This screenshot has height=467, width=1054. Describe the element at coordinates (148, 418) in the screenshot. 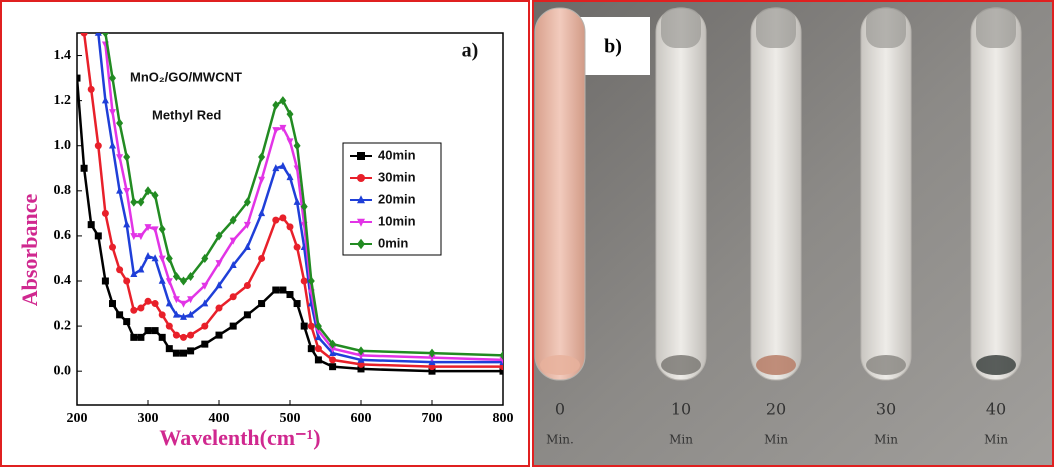

I see `x-tick-label: 300` at that location.